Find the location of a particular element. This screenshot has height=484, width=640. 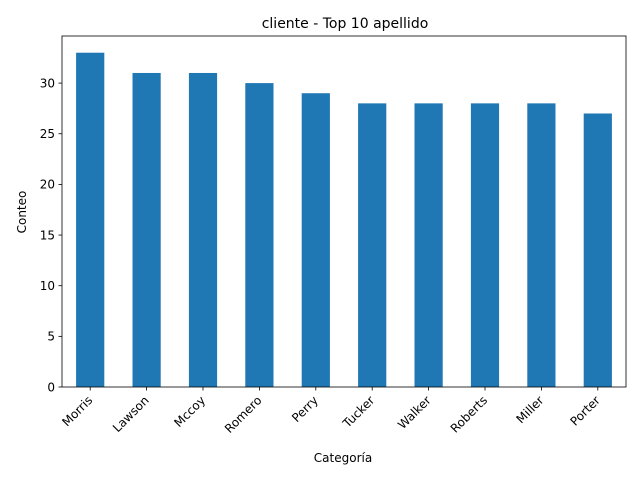

x-tick-label: Lawson is located at coordinates (131, 414).